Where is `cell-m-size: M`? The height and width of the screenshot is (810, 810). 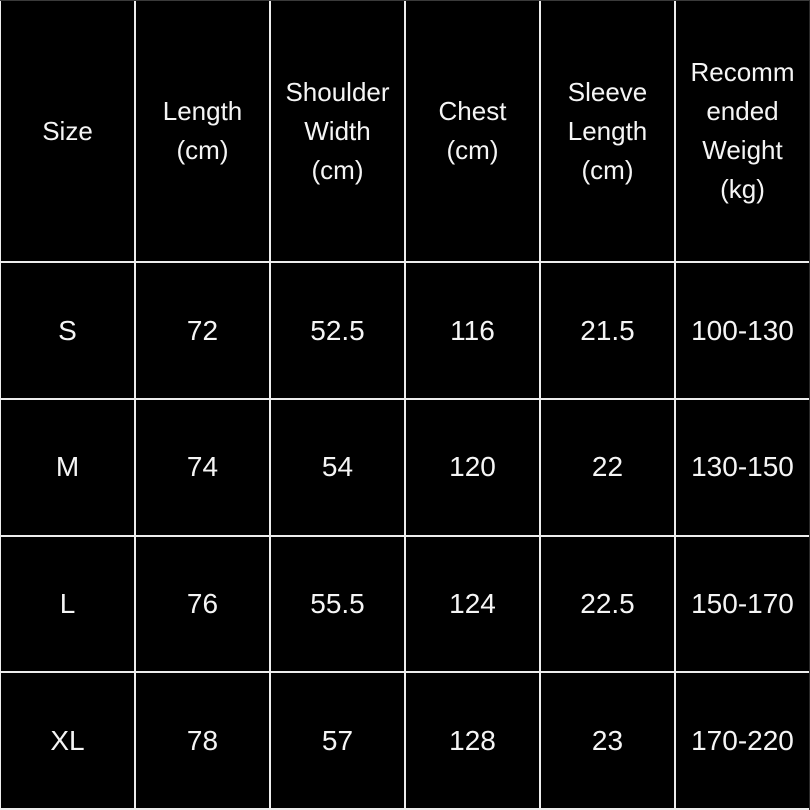 cell-m-size: M is located at coordinates (67, 467).